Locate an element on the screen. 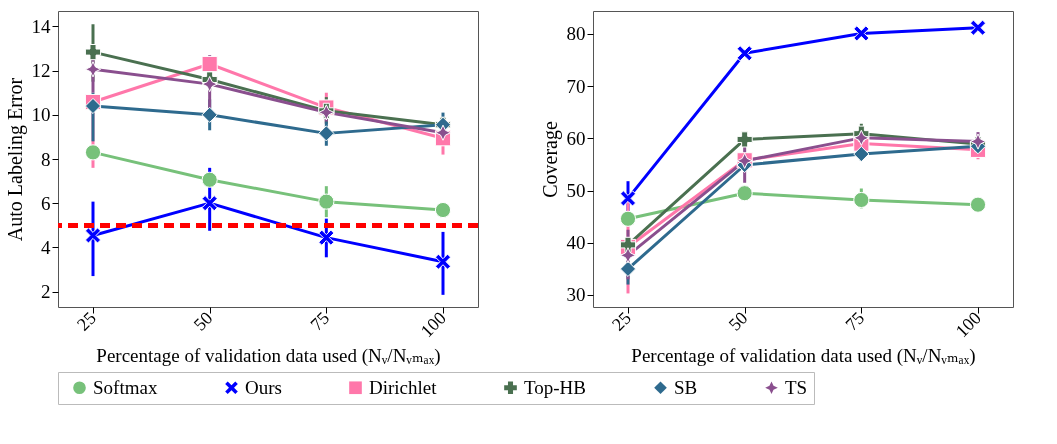  legend-label: Ours is located at coordinates (263, 387).